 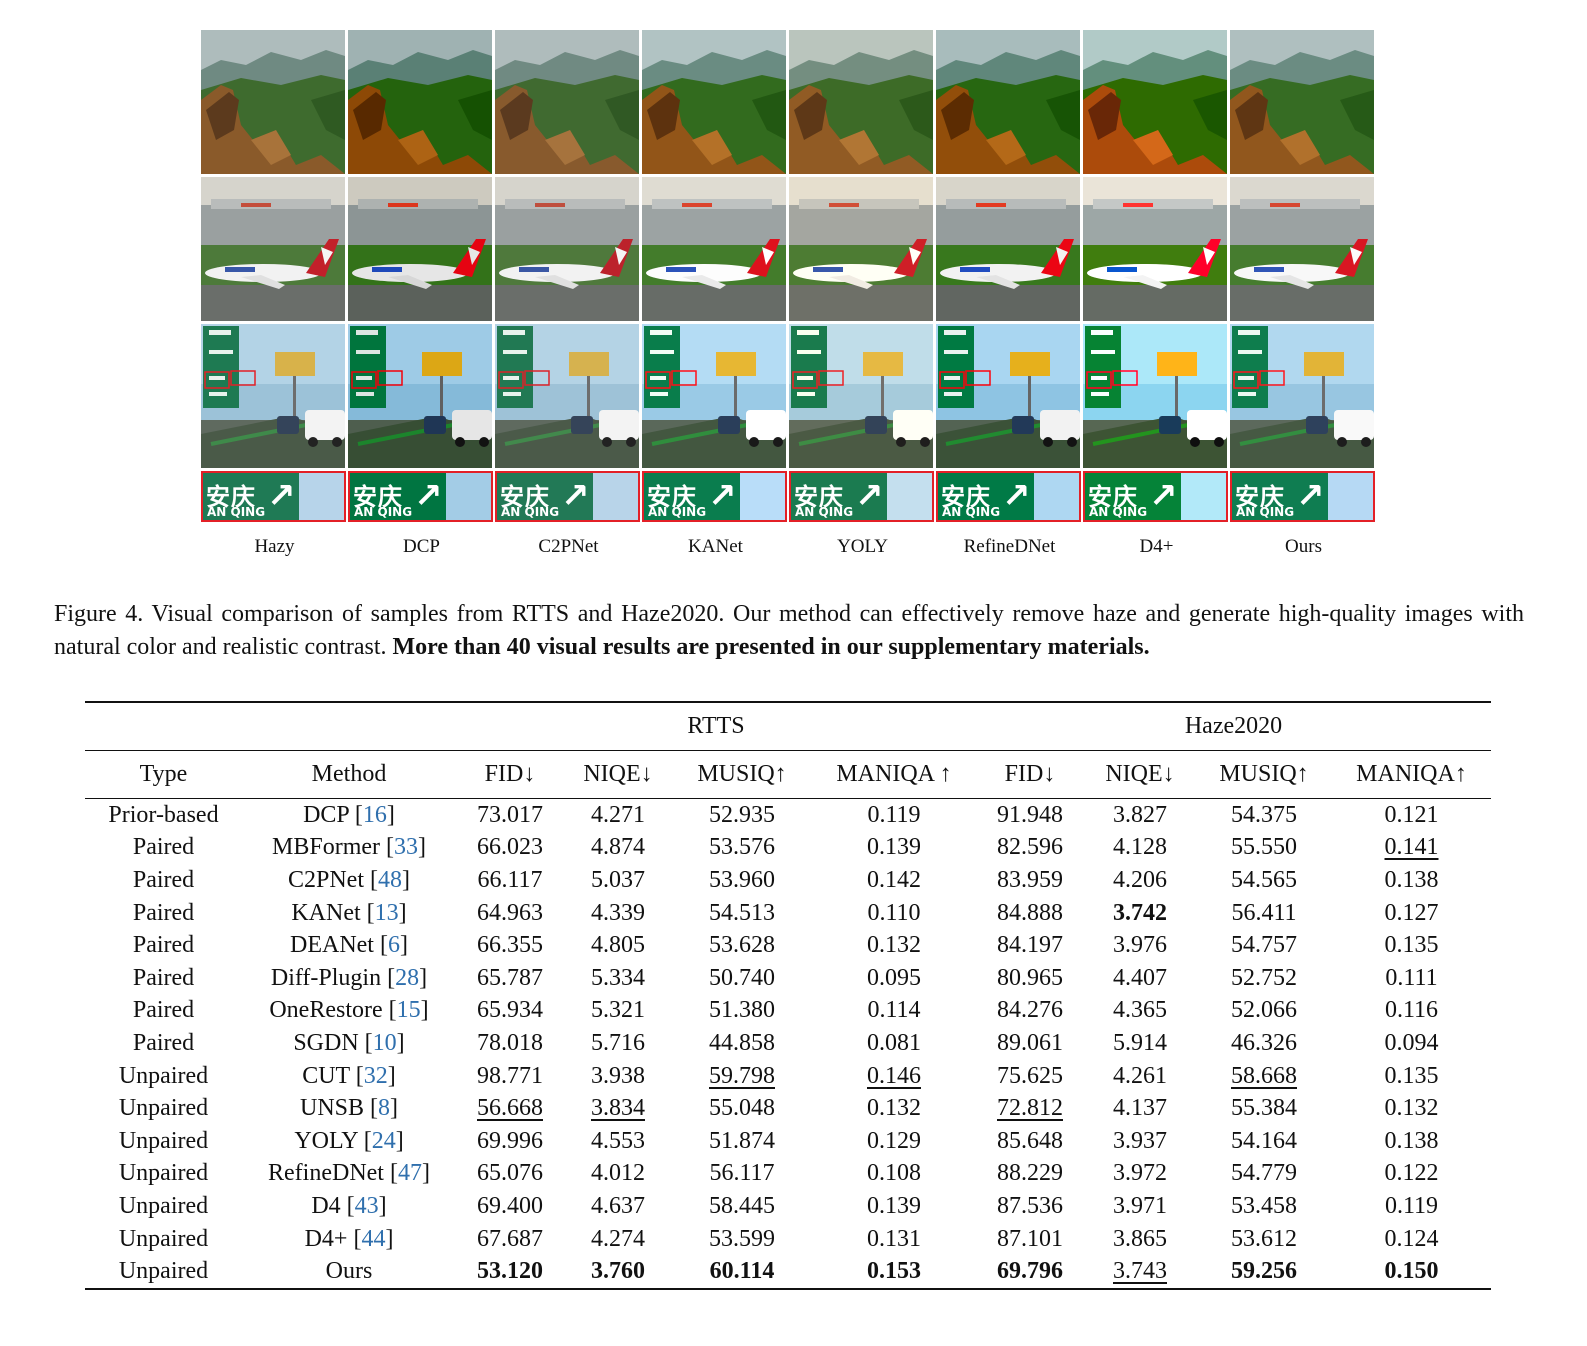 What do you see at coordinates (1411, 1271) in the screenshot?
I see `metric-value: 0.150` at bounding box center [1411, 1271].